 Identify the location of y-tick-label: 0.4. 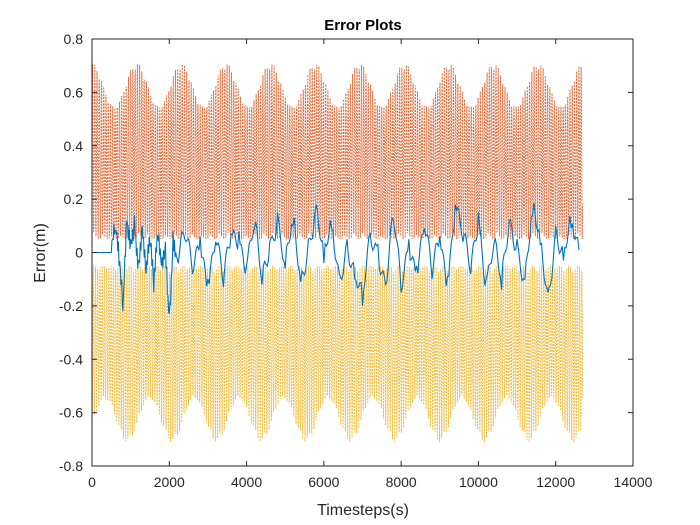
(74, 146).